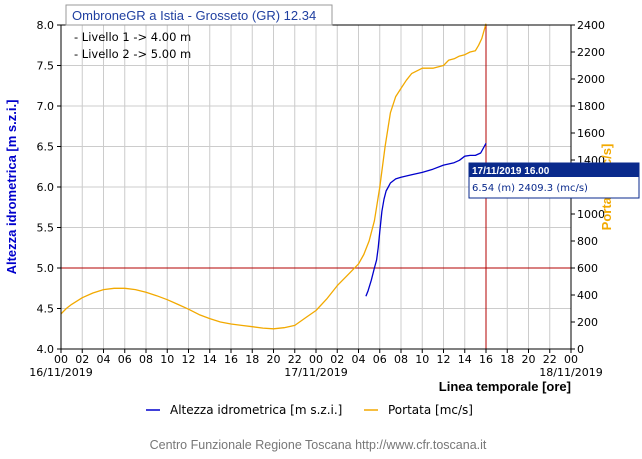  What do you see at coordinates (46, 349) in the screenshot?
I see `left-tick-label: 4.0` at bounding box center [46, 349].